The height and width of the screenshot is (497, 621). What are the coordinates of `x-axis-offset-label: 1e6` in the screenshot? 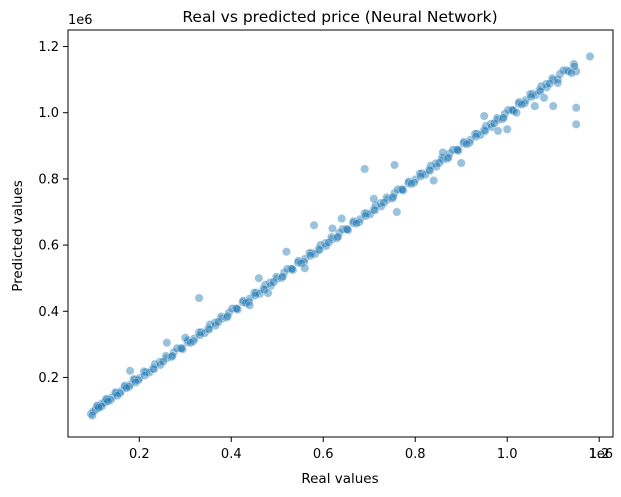 It's located at (600, 454).